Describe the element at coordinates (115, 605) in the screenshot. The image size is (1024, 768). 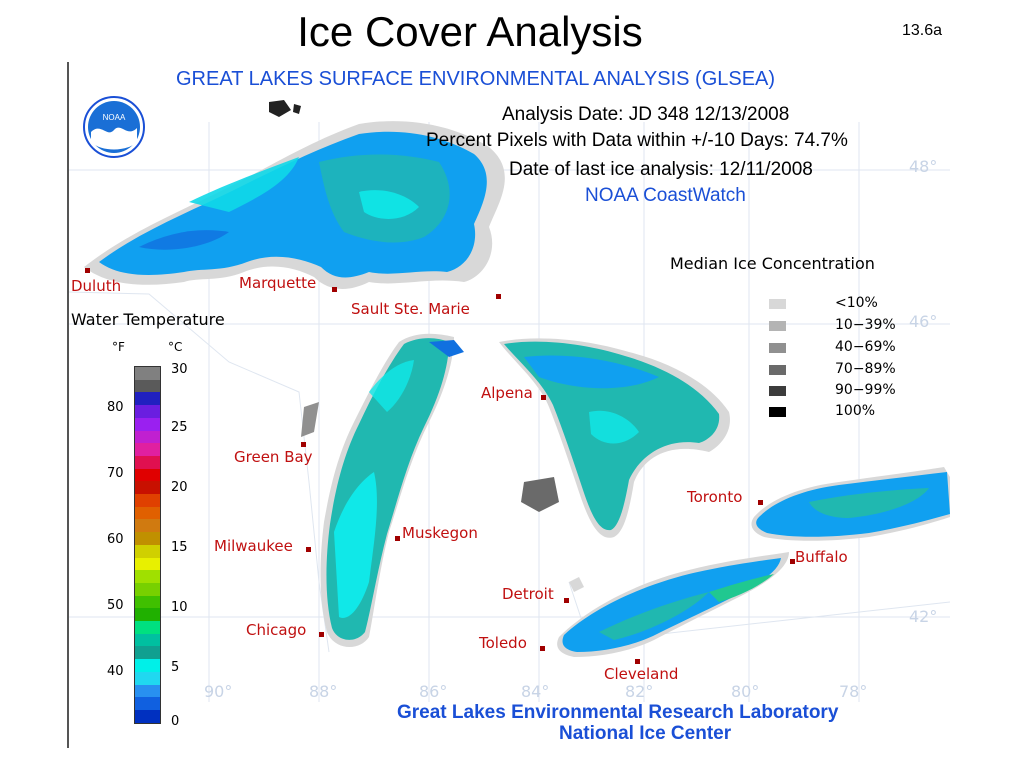
I see `f-tick: 50` at that location.